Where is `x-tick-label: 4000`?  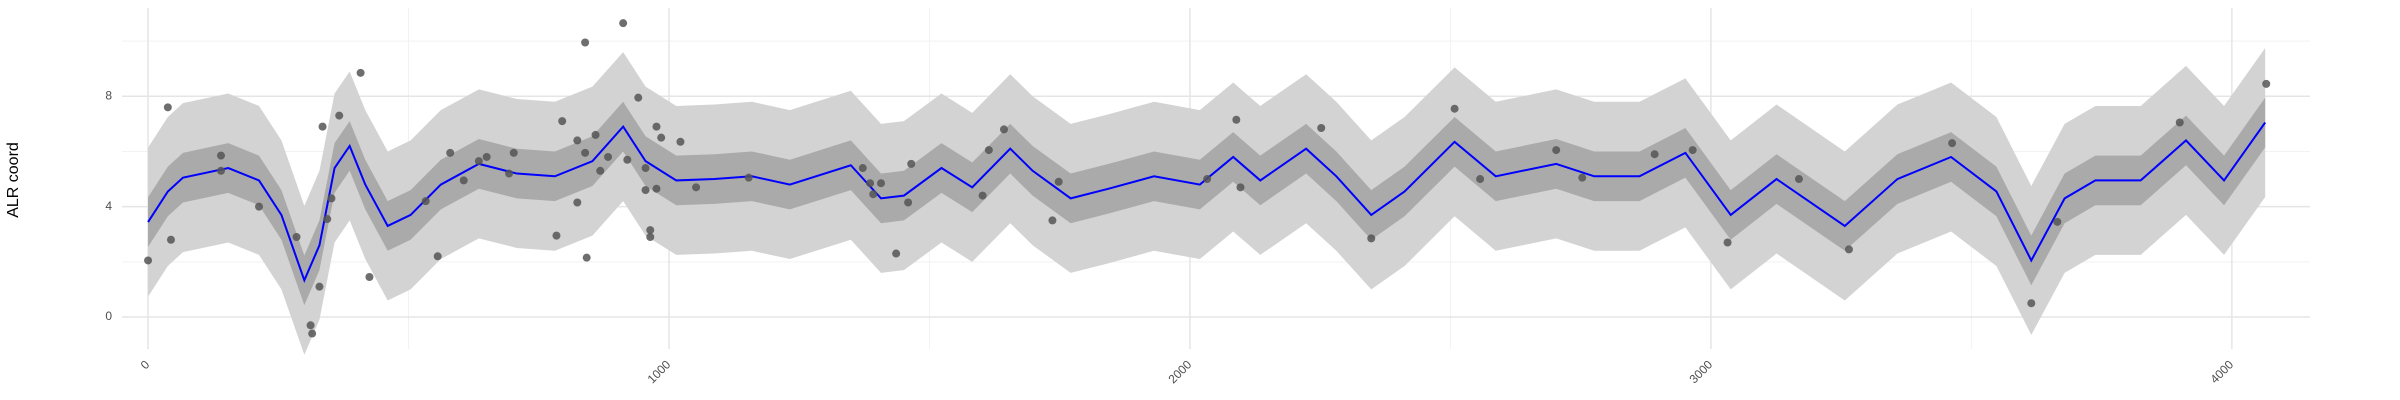 x-tick-label: 4000 is located at coordinates (2221, 371).